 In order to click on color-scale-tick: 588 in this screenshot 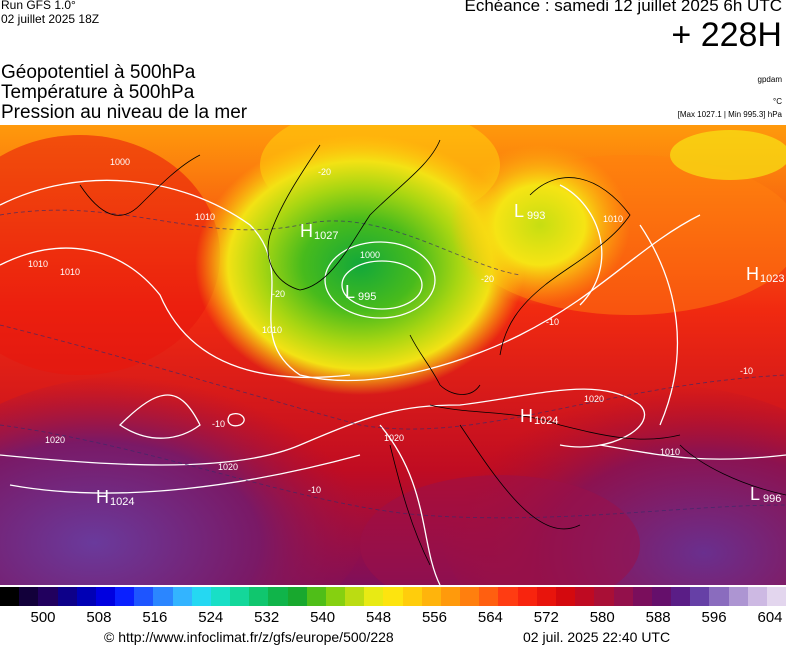, I will do `click(658, 617)`.